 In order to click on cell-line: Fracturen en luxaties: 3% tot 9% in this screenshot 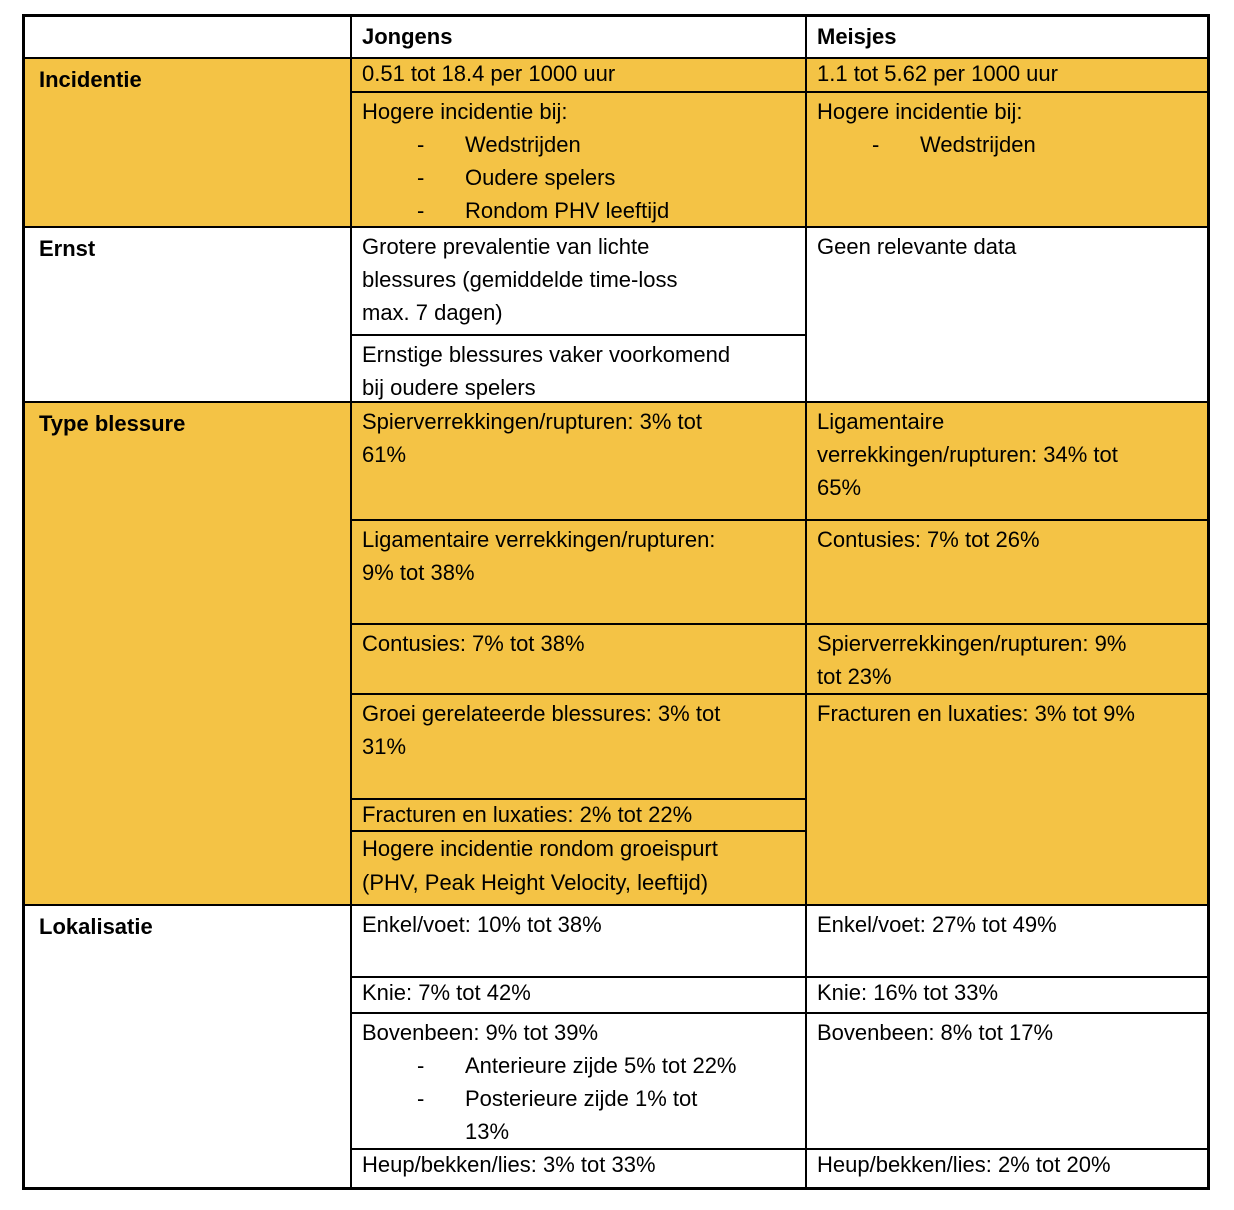, I will do `click(976, 713)`.